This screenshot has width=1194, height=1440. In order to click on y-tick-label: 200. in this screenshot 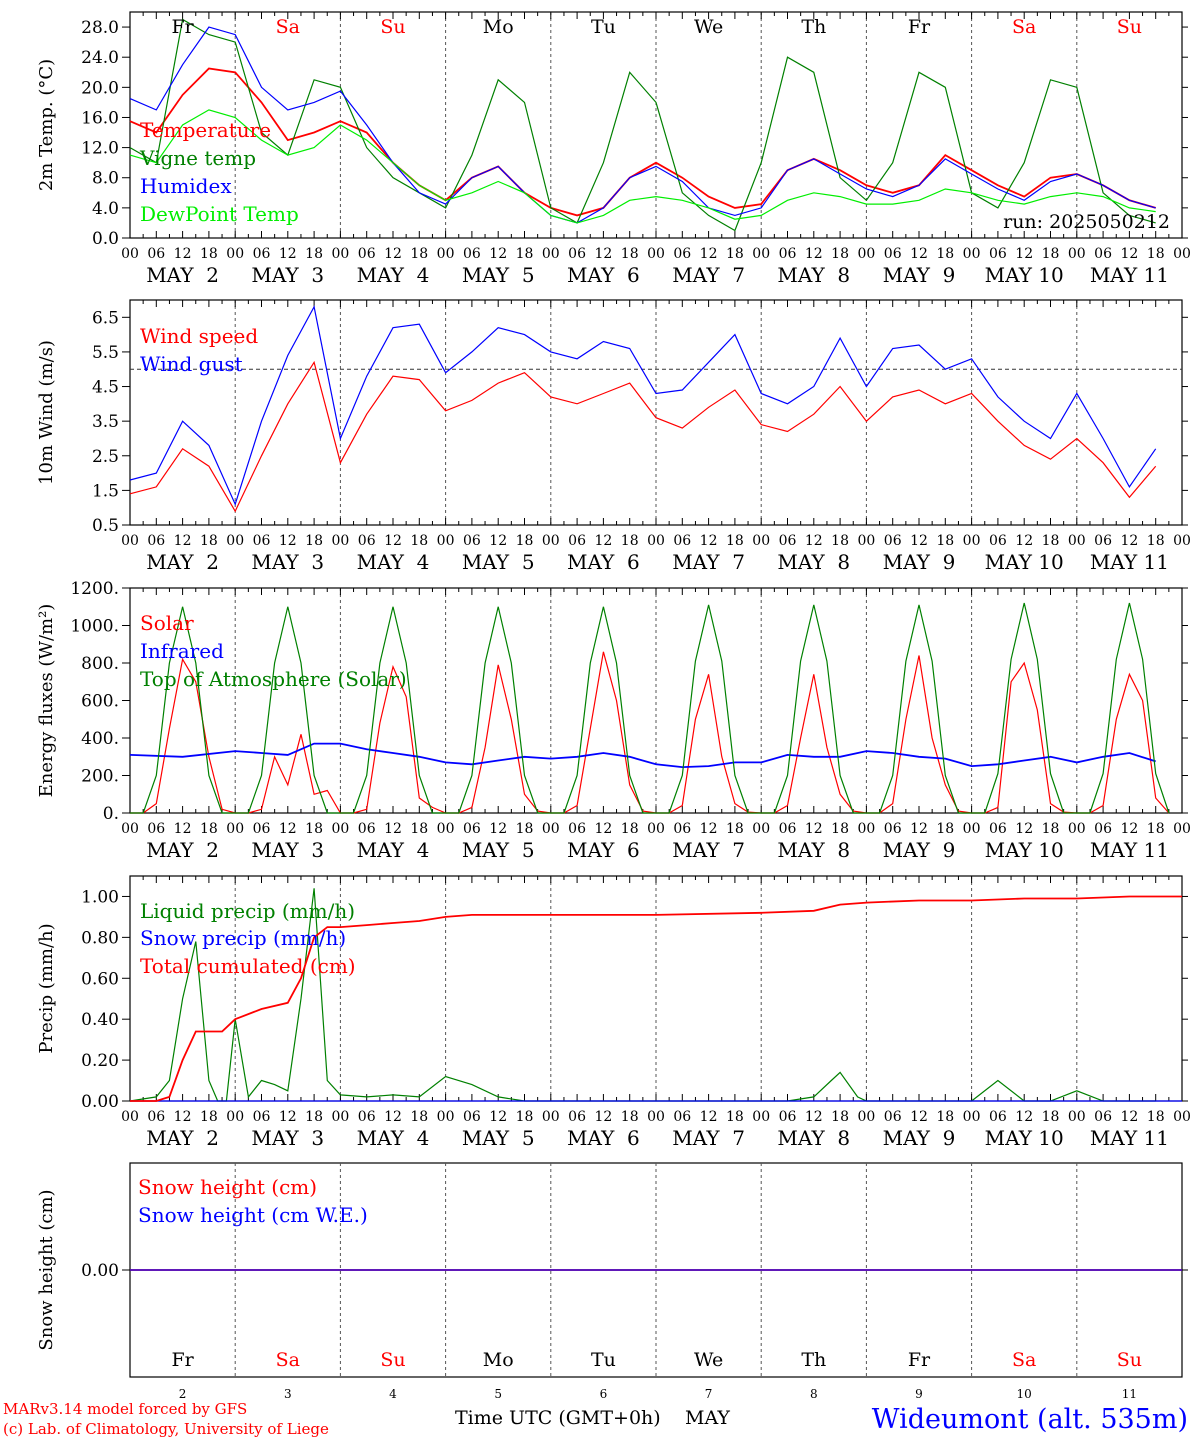, I will do `click(100, 777)`.